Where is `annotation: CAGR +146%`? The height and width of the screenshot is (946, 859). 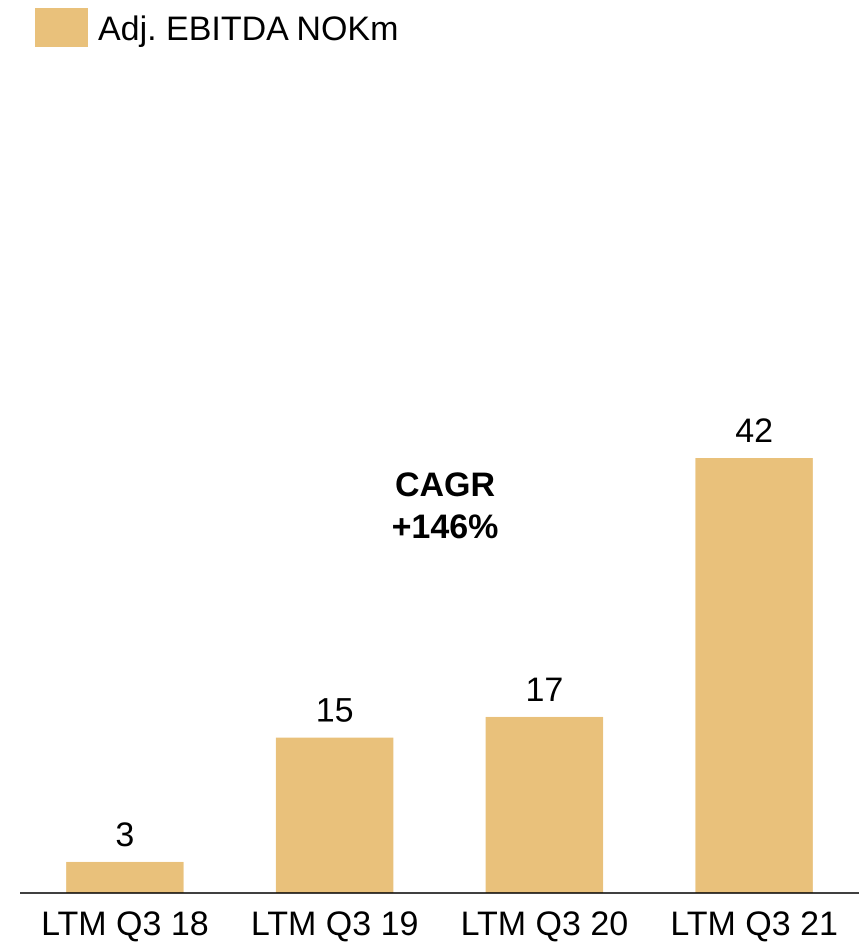
annotation: CAGR +146% is located at coordinates (445, 506).